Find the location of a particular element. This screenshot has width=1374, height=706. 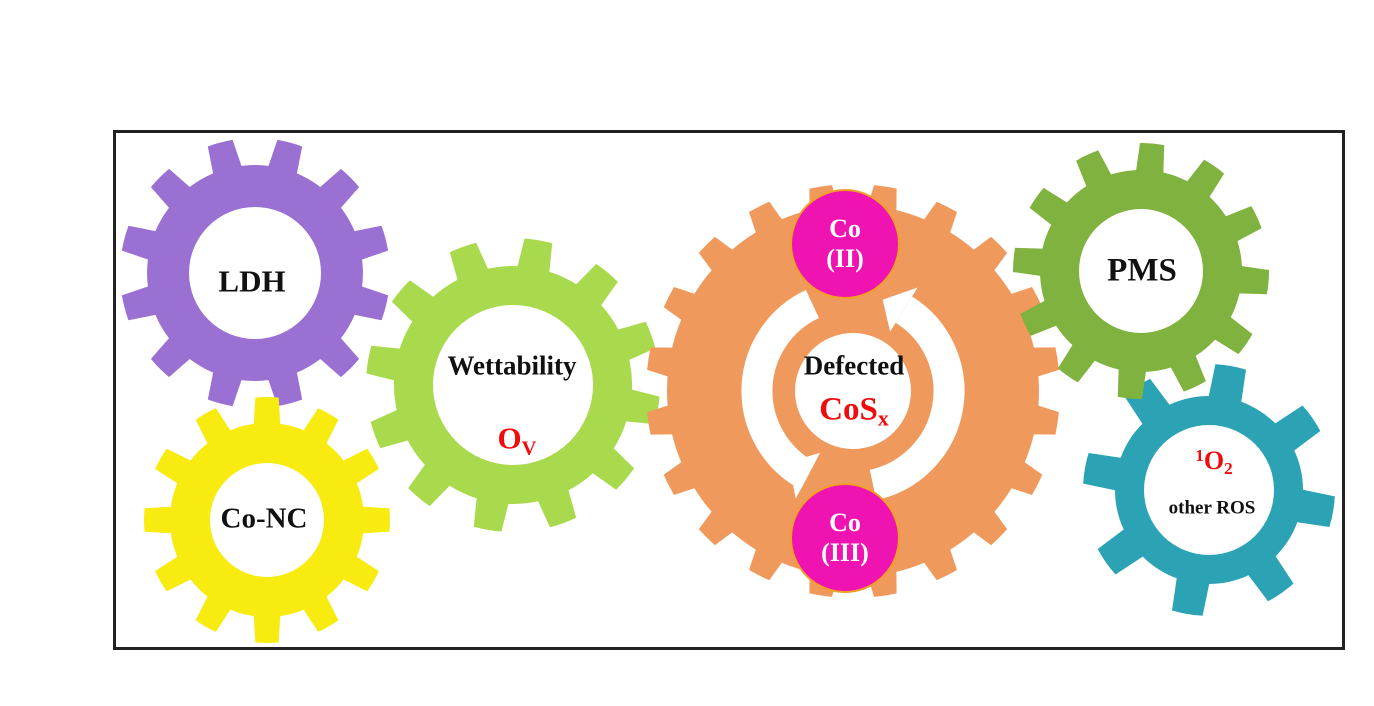

cosx-subscript: x is located at coordinates (883, 418).